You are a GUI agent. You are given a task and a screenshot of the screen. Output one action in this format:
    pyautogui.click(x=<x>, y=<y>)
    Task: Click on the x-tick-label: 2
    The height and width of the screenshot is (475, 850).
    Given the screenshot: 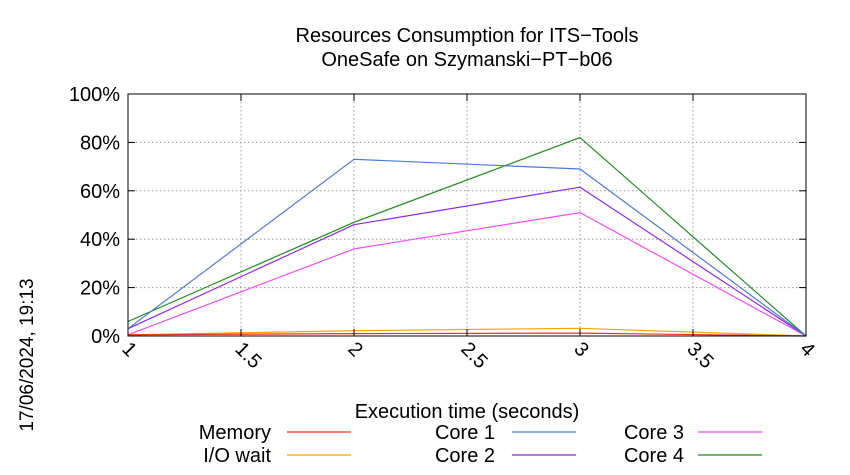 What is the action you would take?
    pyautogui.click(x=354, y=349)
    